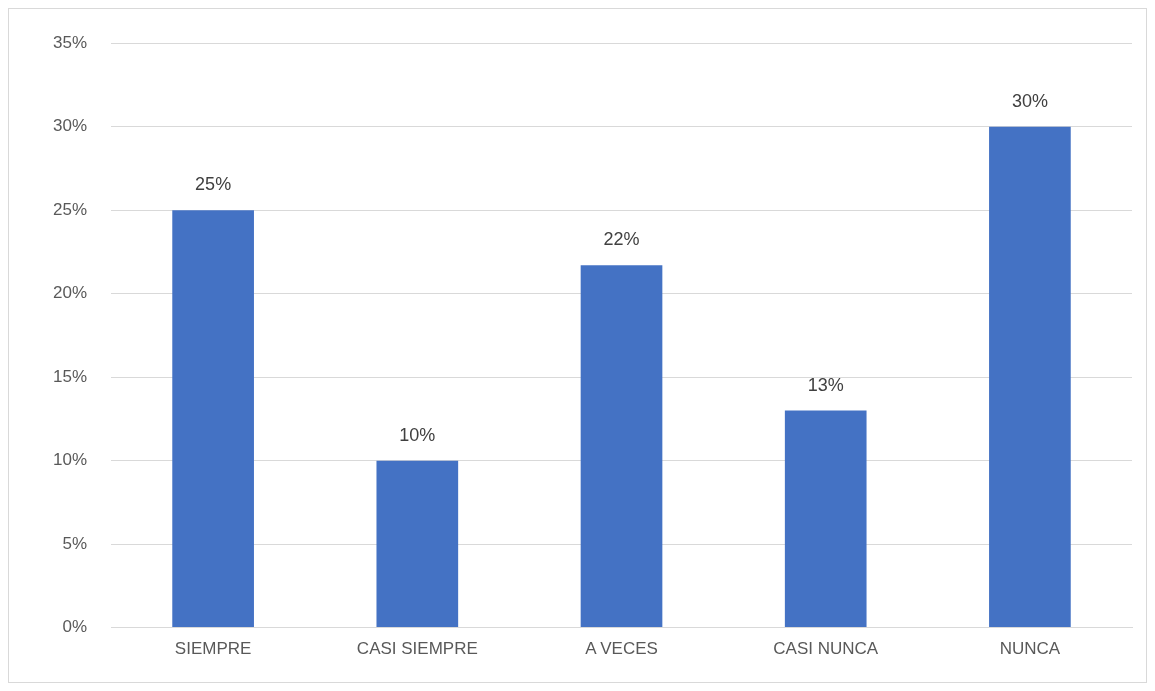  Describe the element at coordinates (417, 434) in the screenshot. I see `data-label: 10%` at that location.